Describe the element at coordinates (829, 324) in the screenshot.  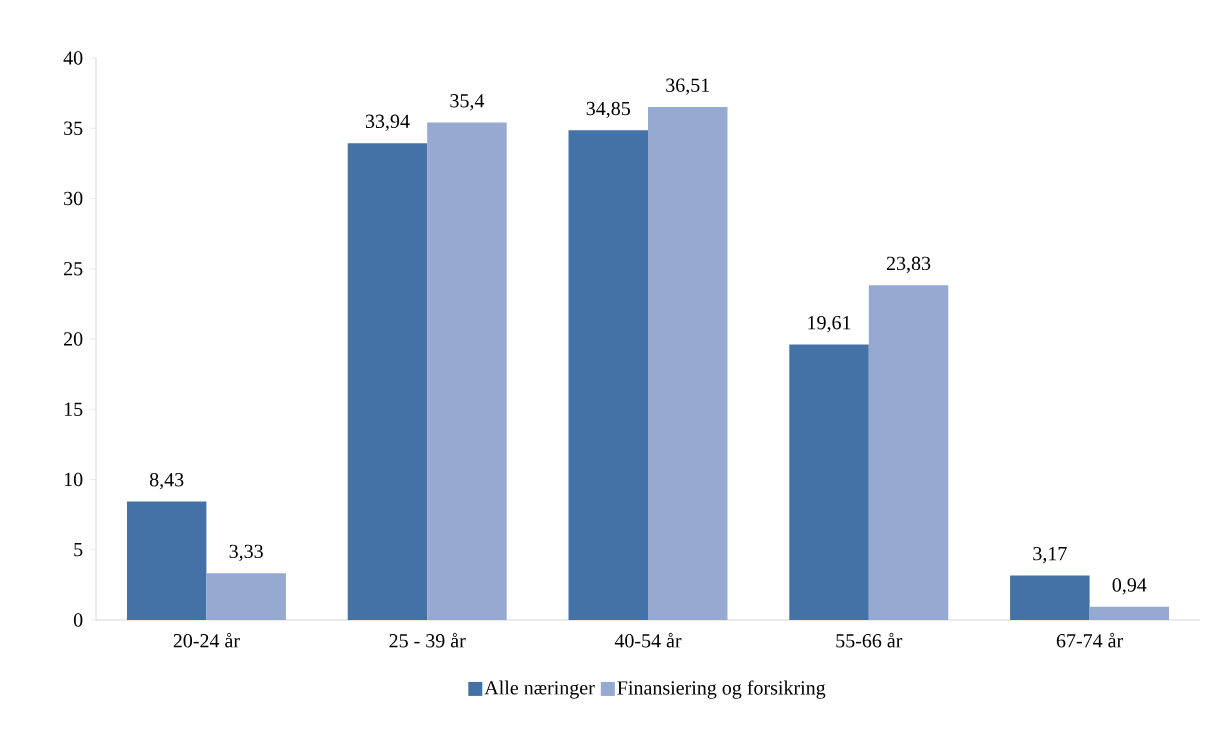
I see `data-label: 19,61` at that location.